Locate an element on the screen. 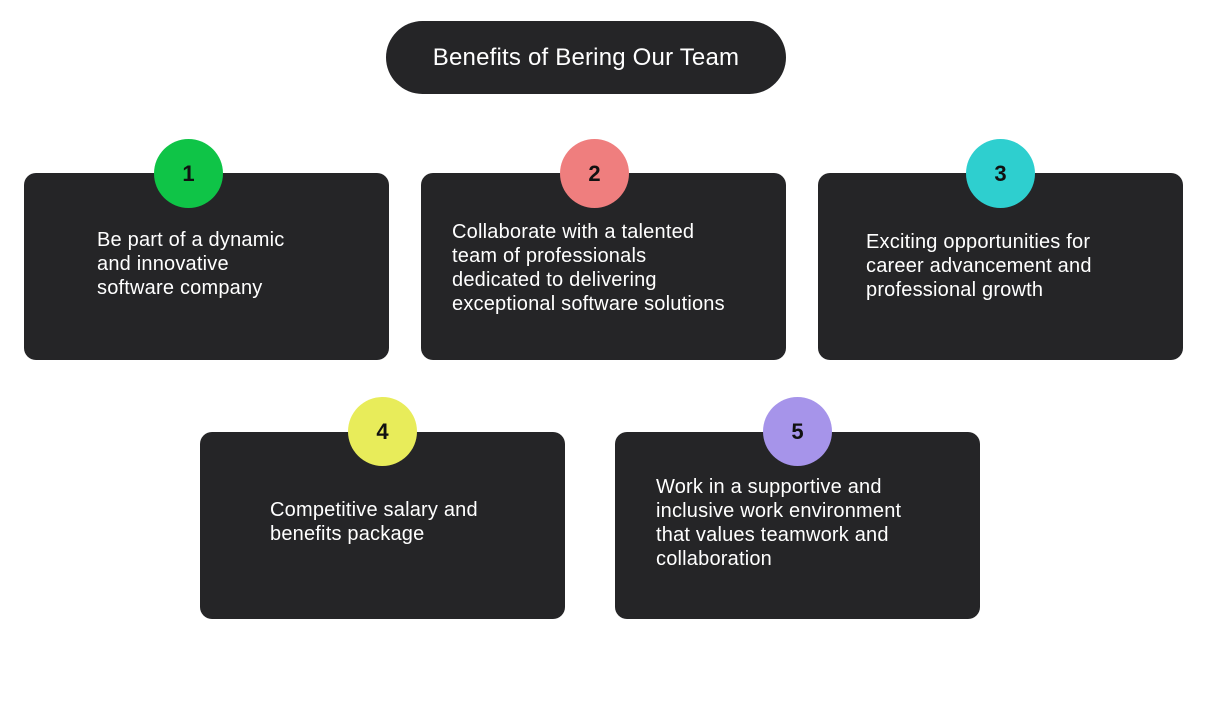 The height and width of the screenshot is (703, 1208). diagram-title: Benefits of Bering Our Team is located at coordinates (586, 57).